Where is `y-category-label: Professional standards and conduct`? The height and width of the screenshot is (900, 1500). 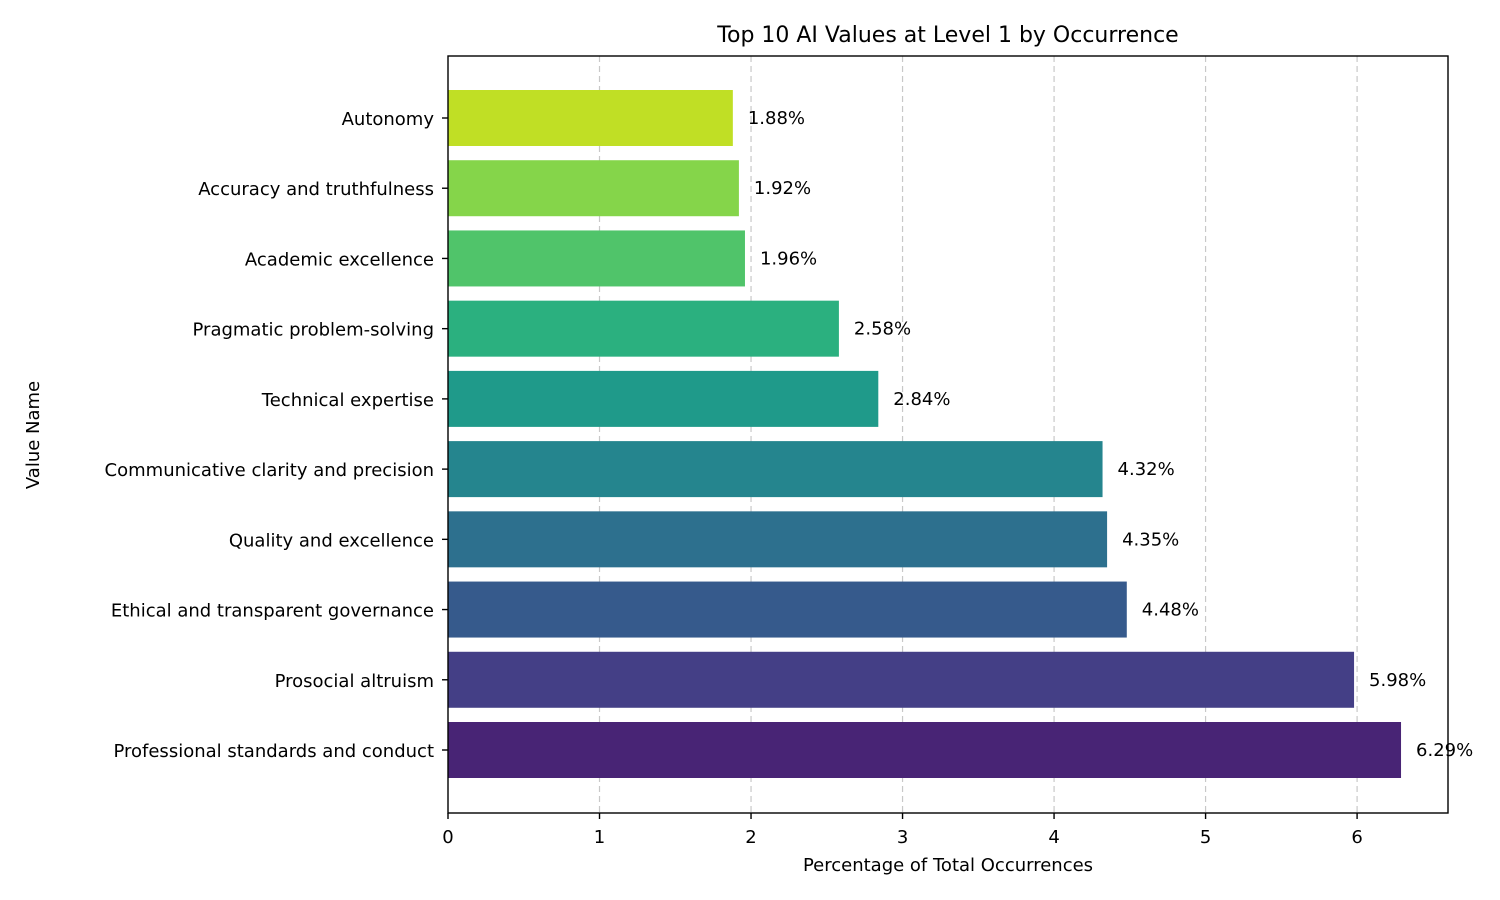
y-category-label: Professional standards and conduct is located at coordinates (273, 751).